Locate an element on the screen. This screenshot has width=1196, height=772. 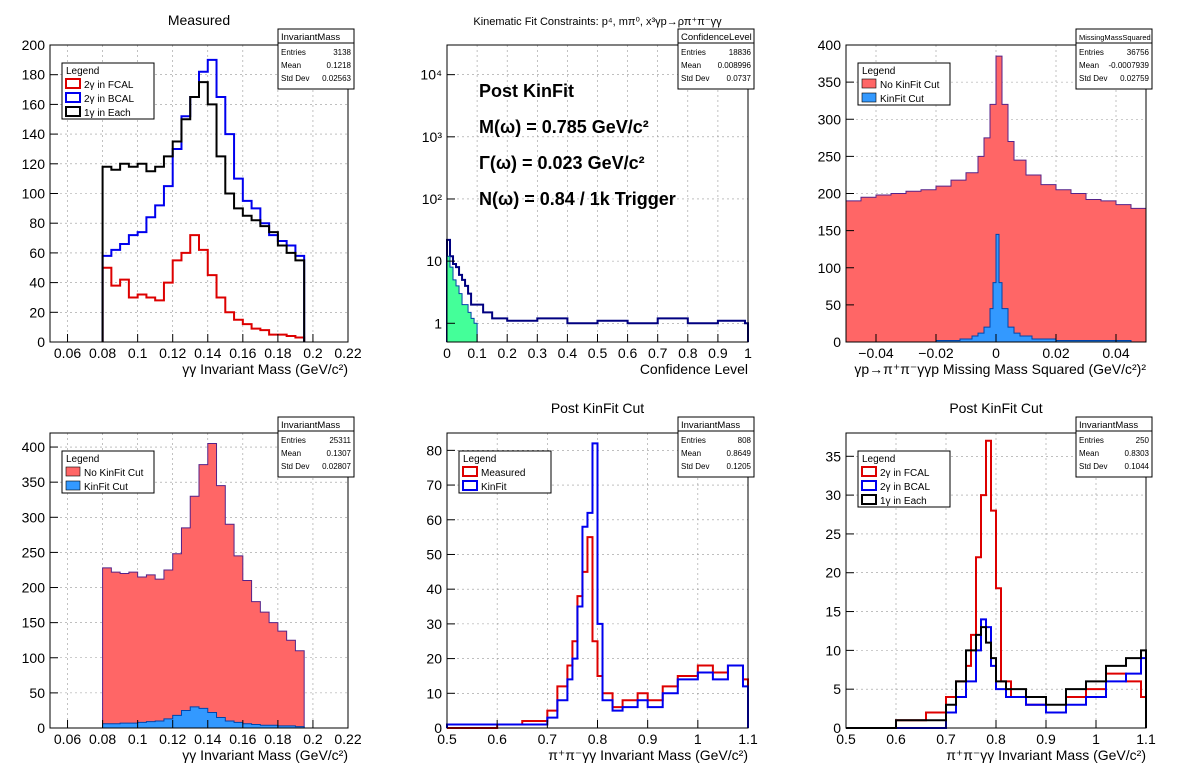
stats-entries: 250 is located at coordinates (1143, 440).